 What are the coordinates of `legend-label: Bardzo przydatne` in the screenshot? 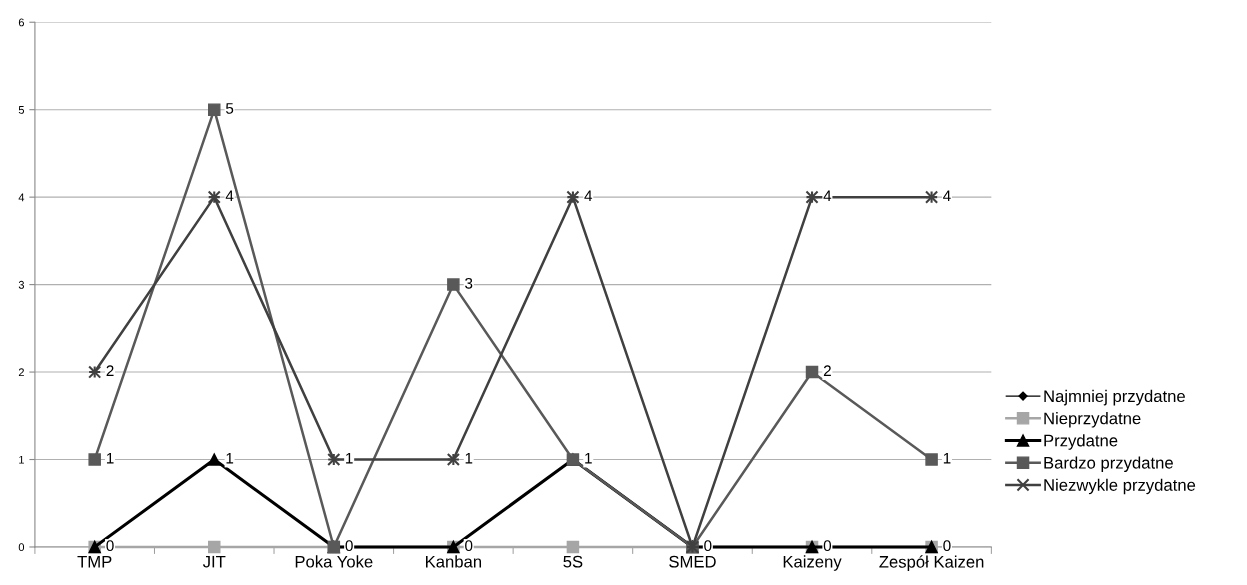 It's located at (1108, 464).